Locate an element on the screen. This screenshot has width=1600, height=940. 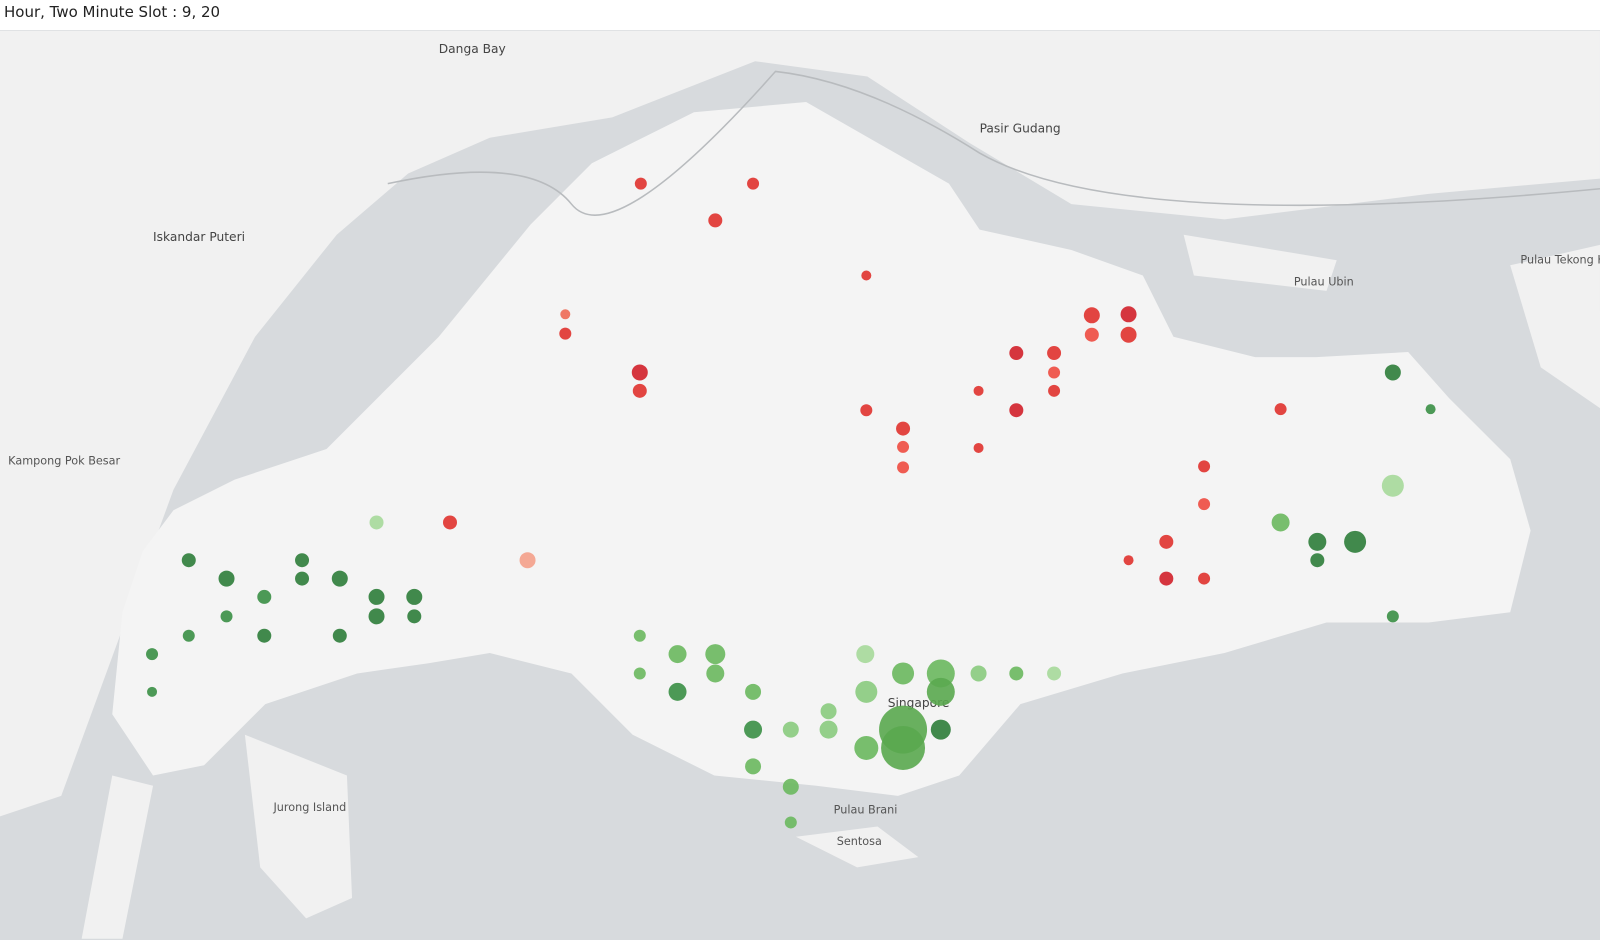
sentosa is located at coordinates (857, 847).